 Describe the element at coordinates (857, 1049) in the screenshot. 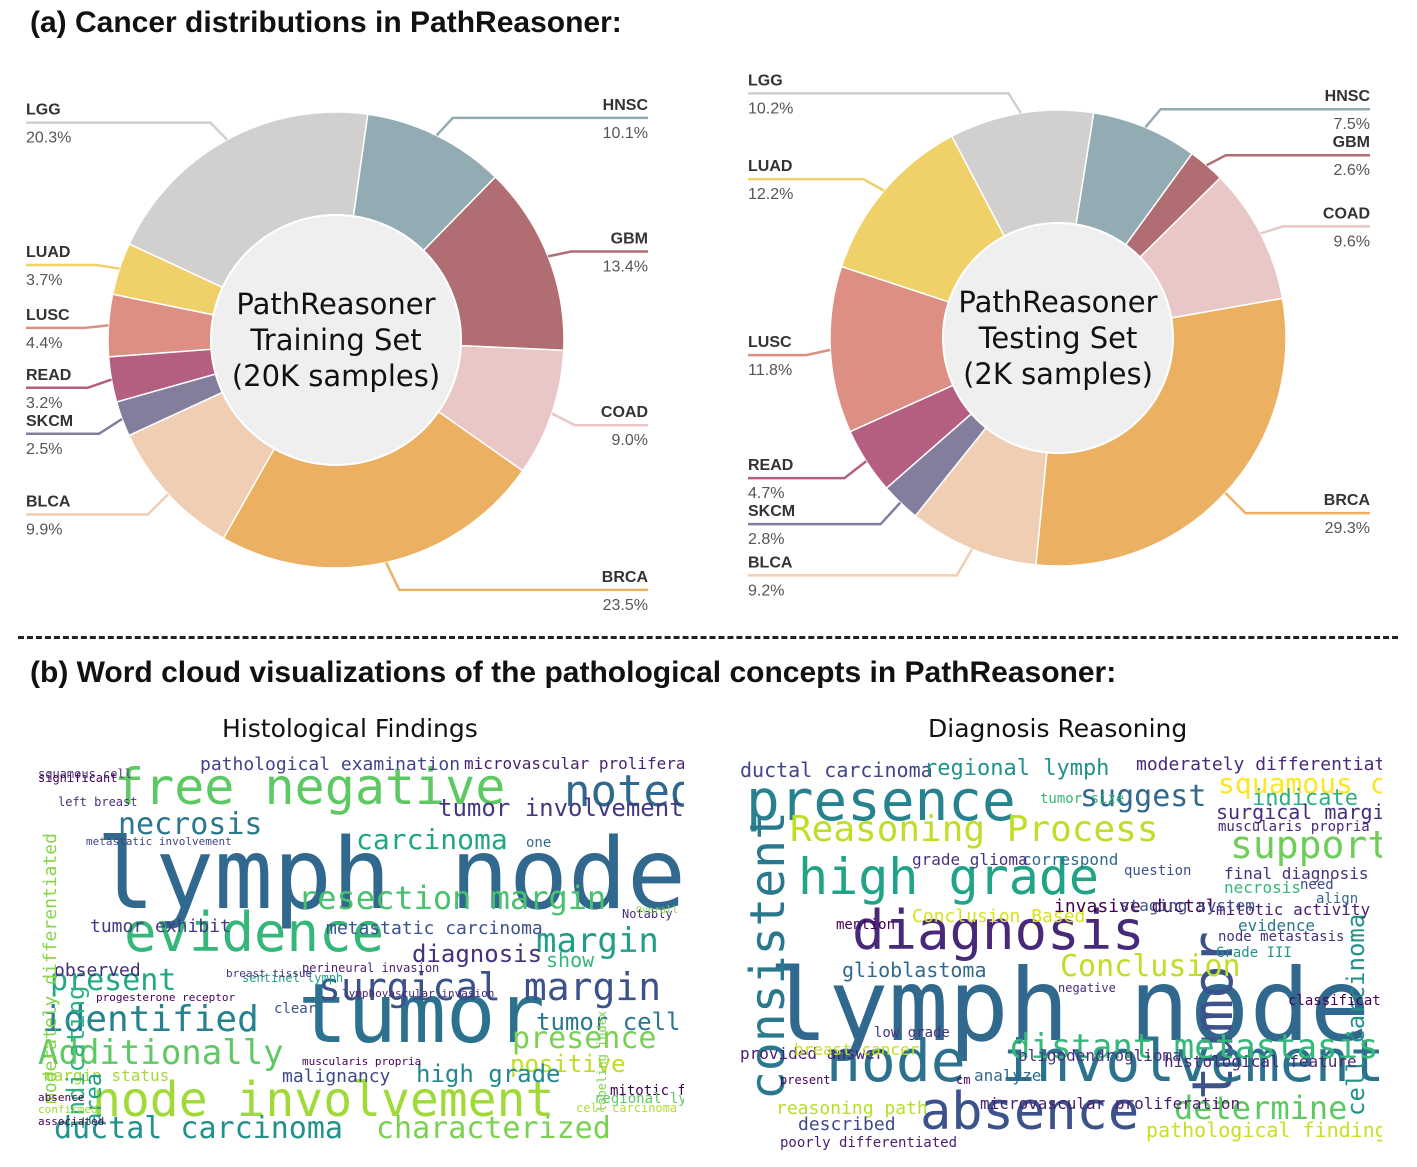

I see `wordcloud-word: breast cancer` at that location.